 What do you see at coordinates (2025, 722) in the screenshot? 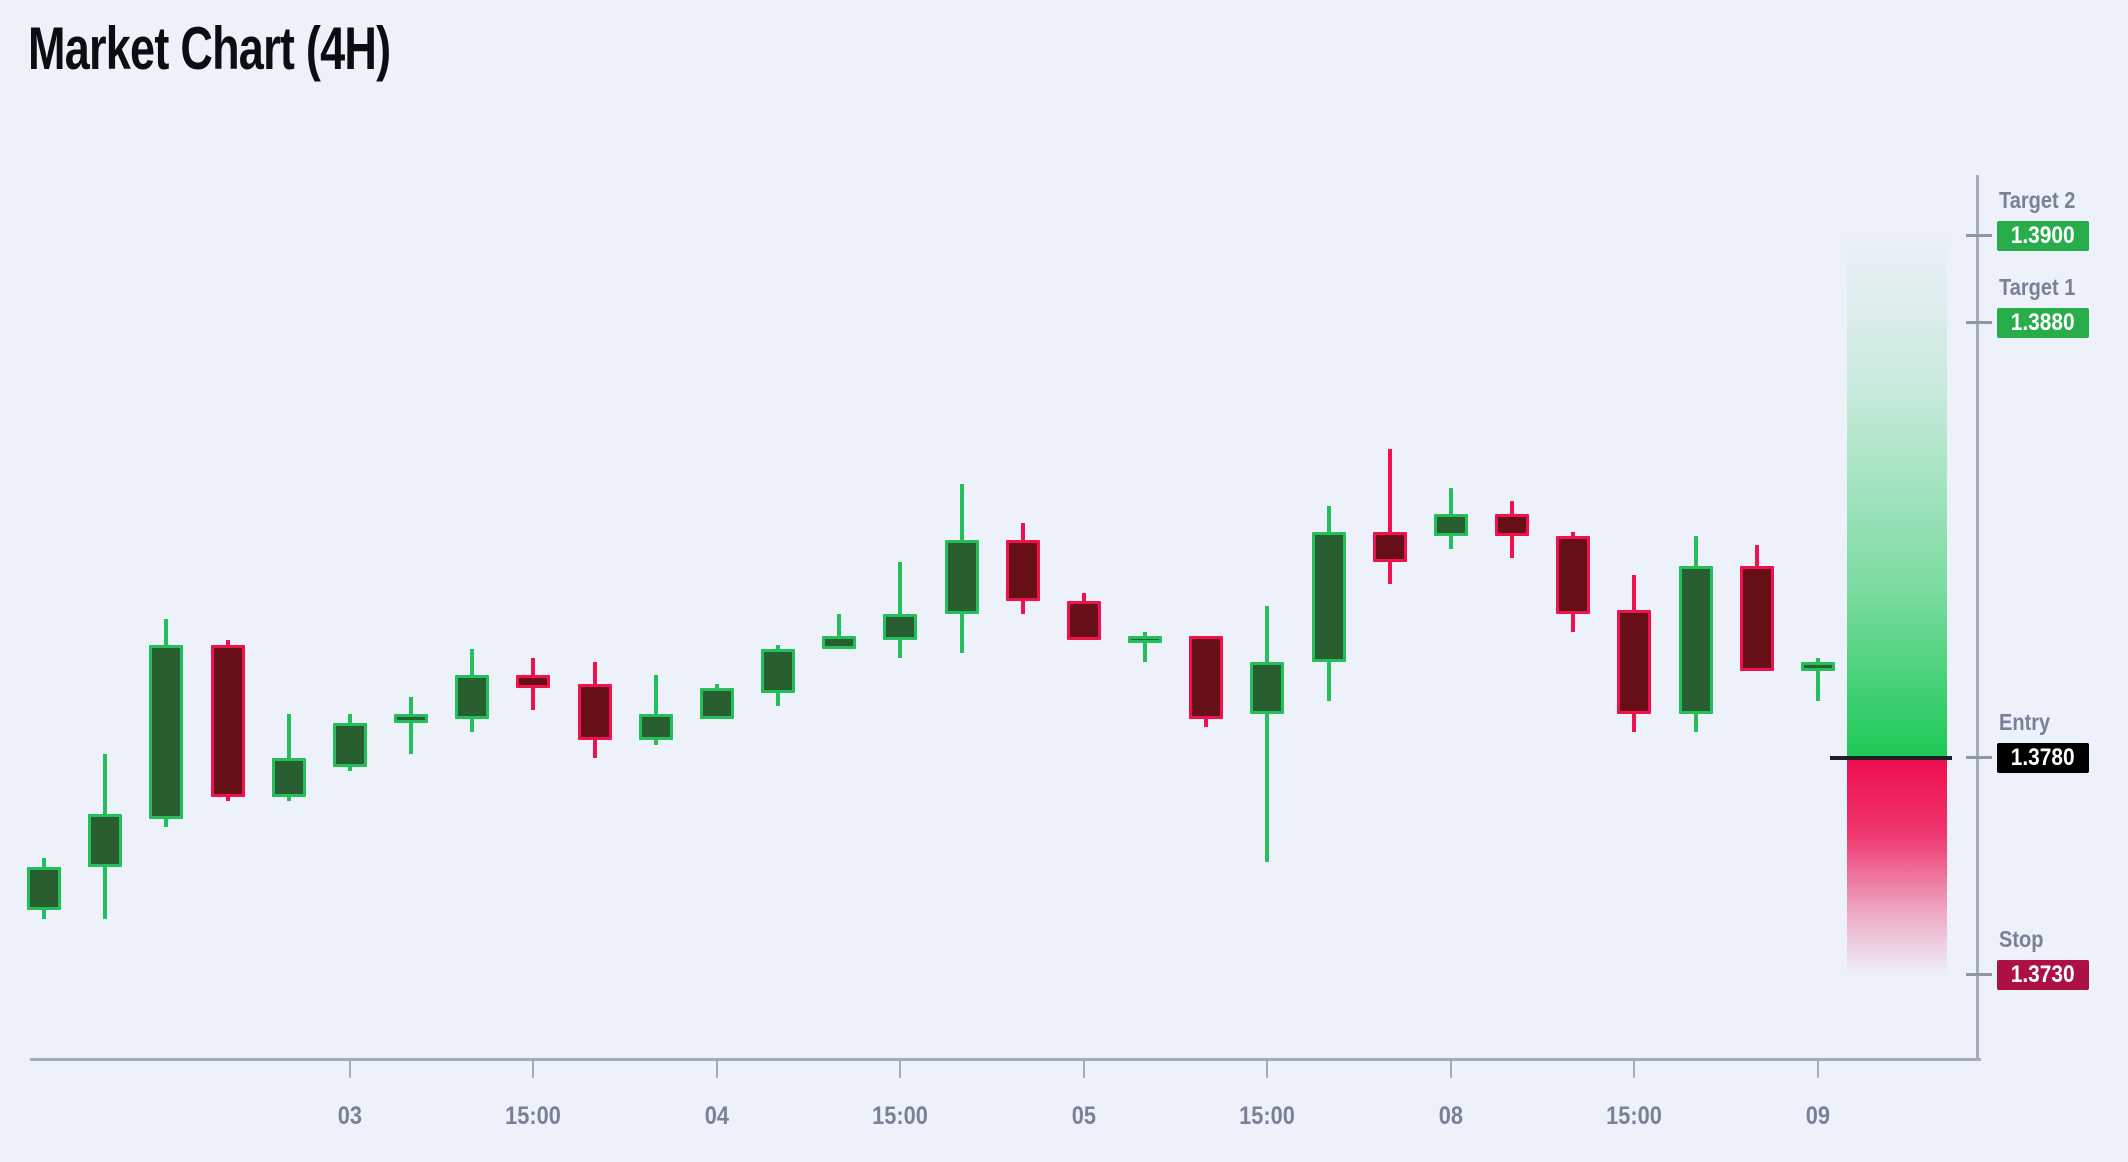
I see `level-label-text: Entry` at bounding box center [2025, 722].